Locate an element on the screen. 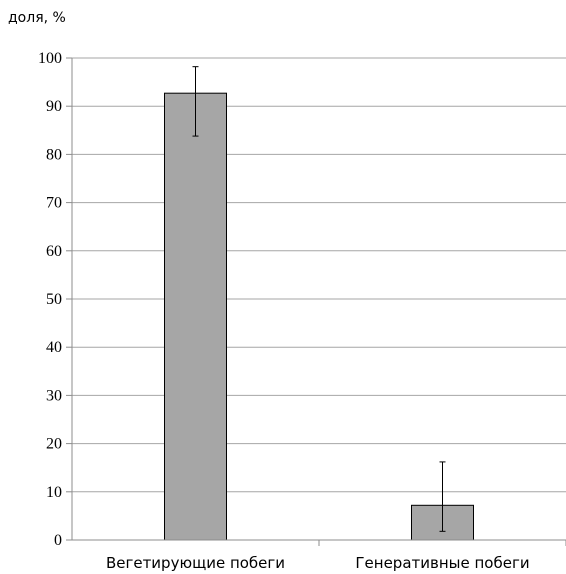  y-tick-label-10: 10 is located at coordinates (54, 492).